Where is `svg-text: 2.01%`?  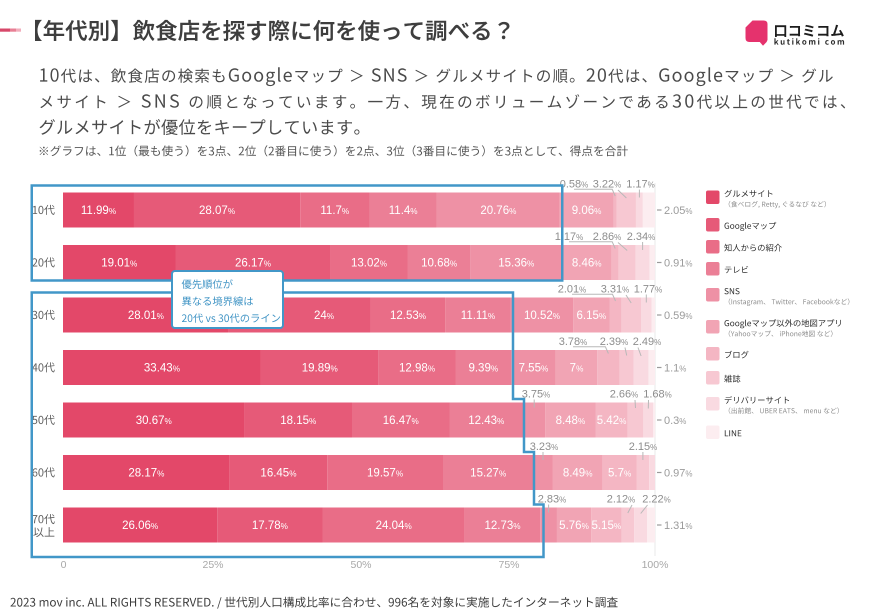
svg-text: 2.01% is located at coordinates (572, 289).